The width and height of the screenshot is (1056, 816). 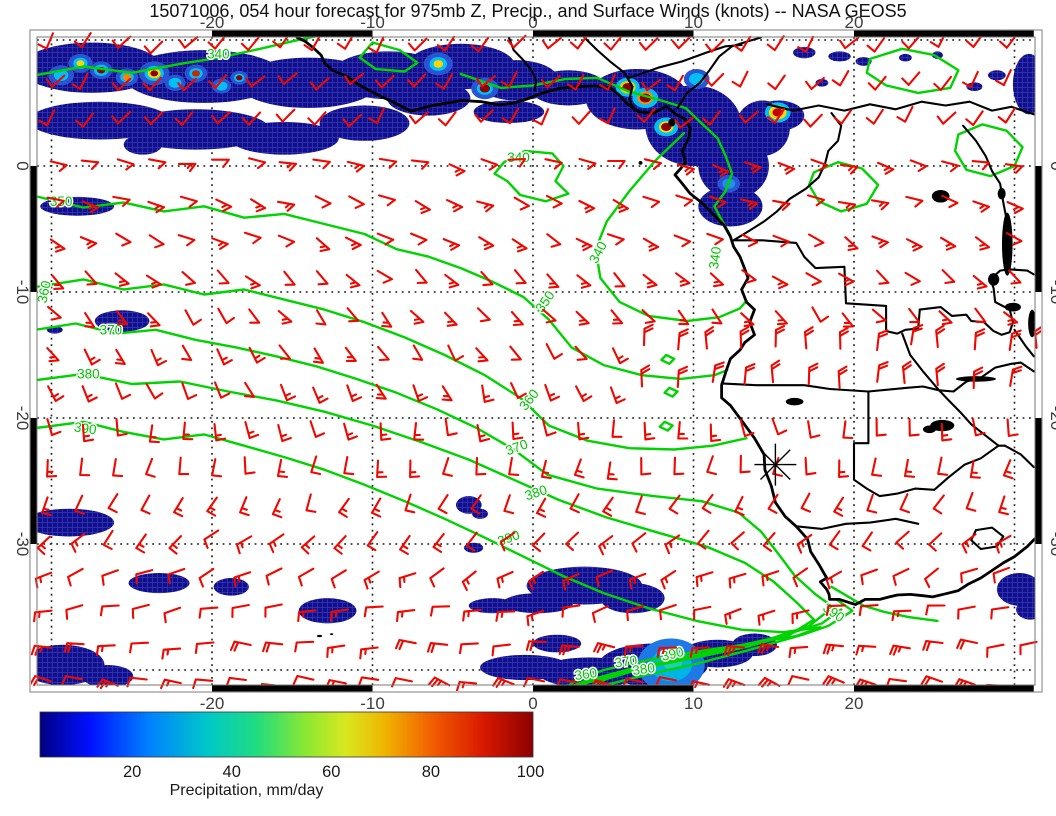 I want to click on colorbar-tick-labels: 20 40 60 80 100, so click(x=333, y=772).